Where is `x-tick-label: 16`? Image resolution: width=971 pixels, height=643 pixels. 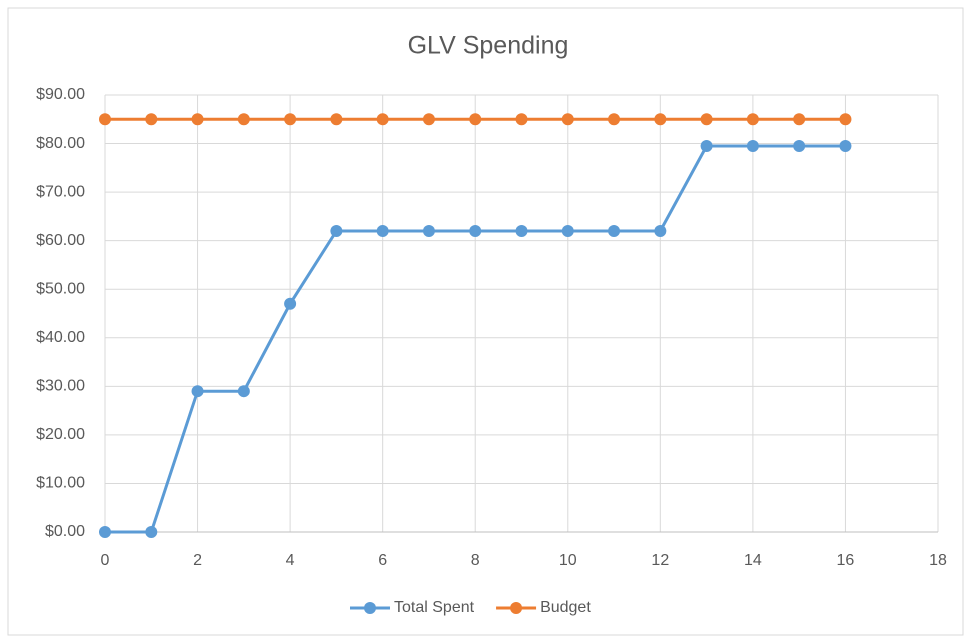 x-tick-label: 16 is located at coordinates (846, 560).